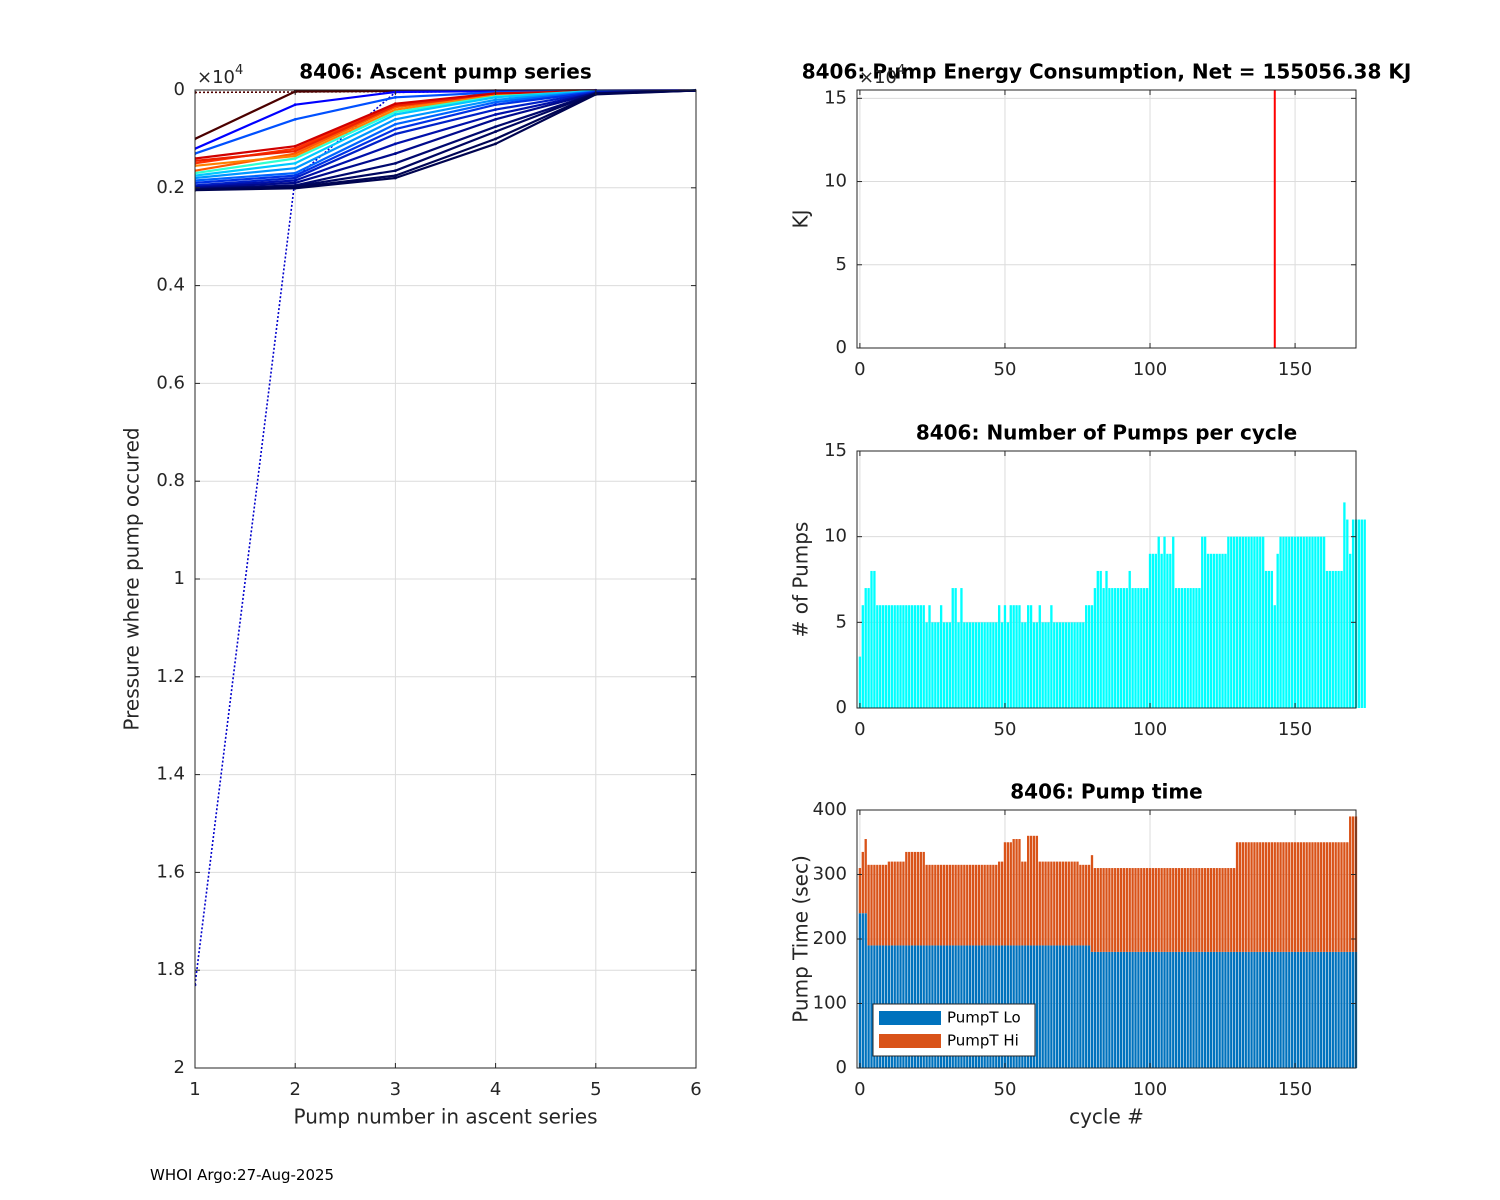 Image resolution: width=1500 pixels, height=1200 pixels. Describe the element at coordinates (395, 1089) in the screenshot. I see `ascent-x-tick-label: 3` at that location.